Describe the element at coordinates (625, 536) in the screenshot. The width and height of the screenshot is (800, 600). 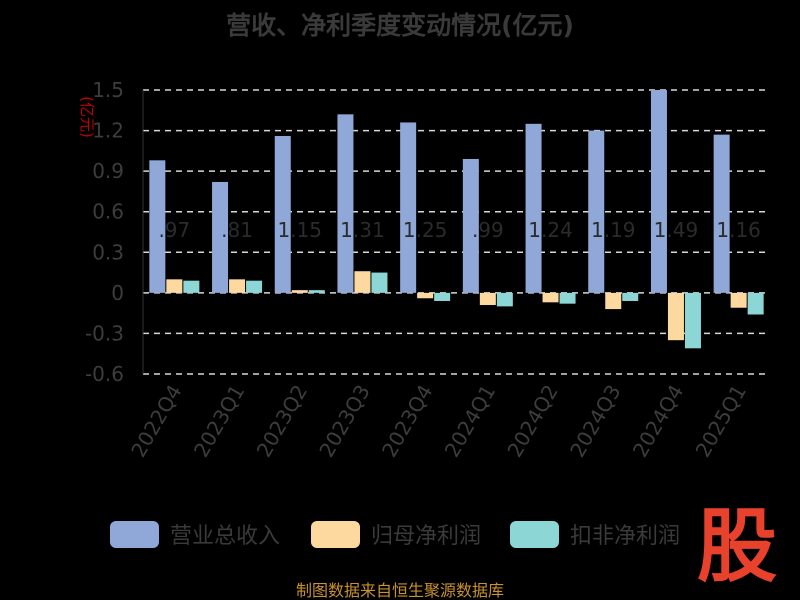
I see `legend-label: 扣非净利润` at that location.